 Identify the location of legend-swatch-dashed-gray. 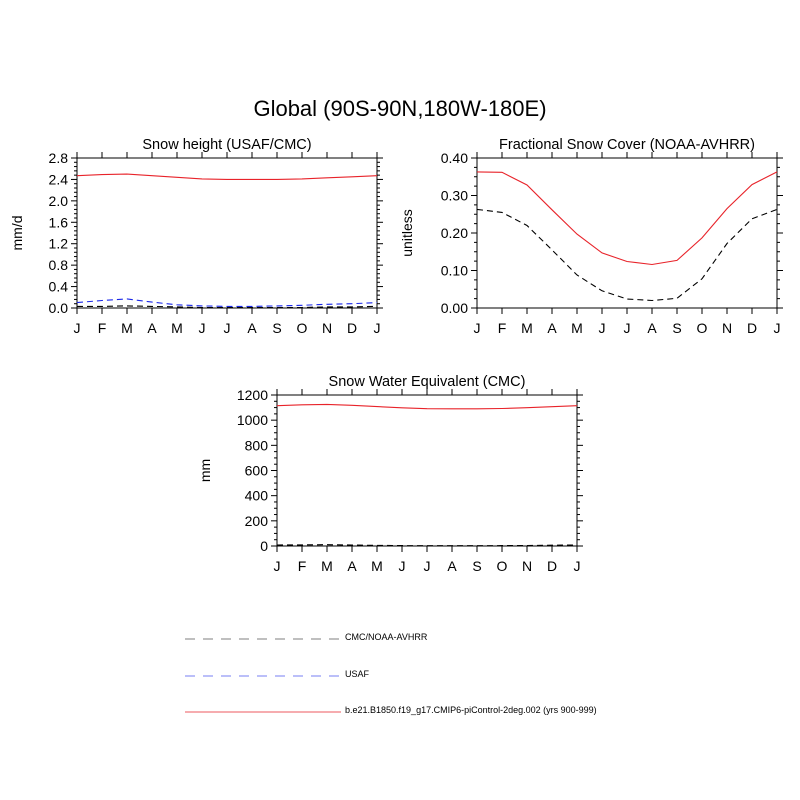
(263, 639).